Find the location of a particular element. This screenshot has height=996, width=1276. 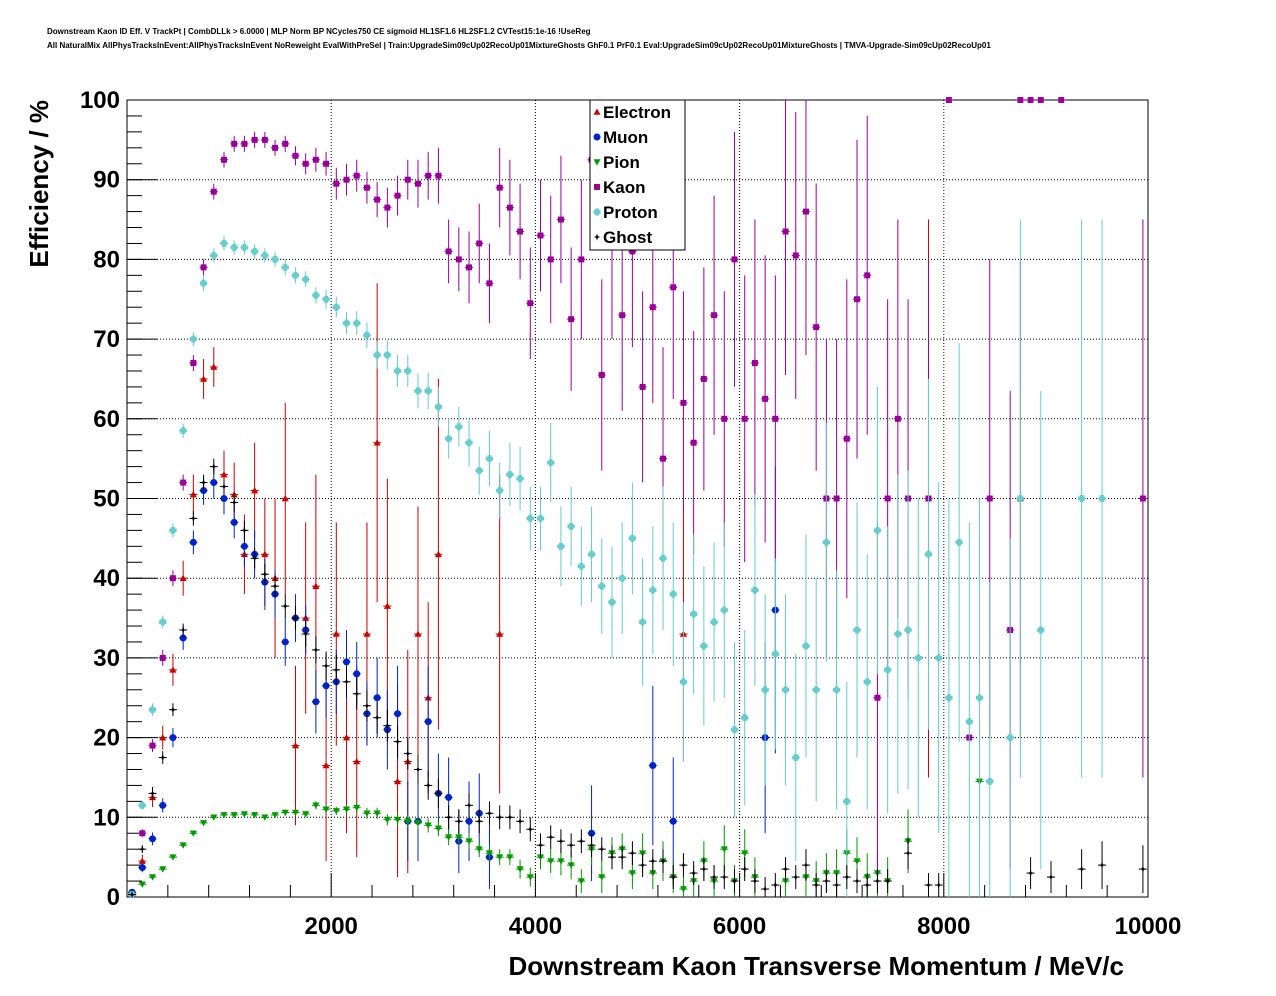

legend: Electron Muon Pion Kaon Proton Ghost is located at coordinates (637, 175).